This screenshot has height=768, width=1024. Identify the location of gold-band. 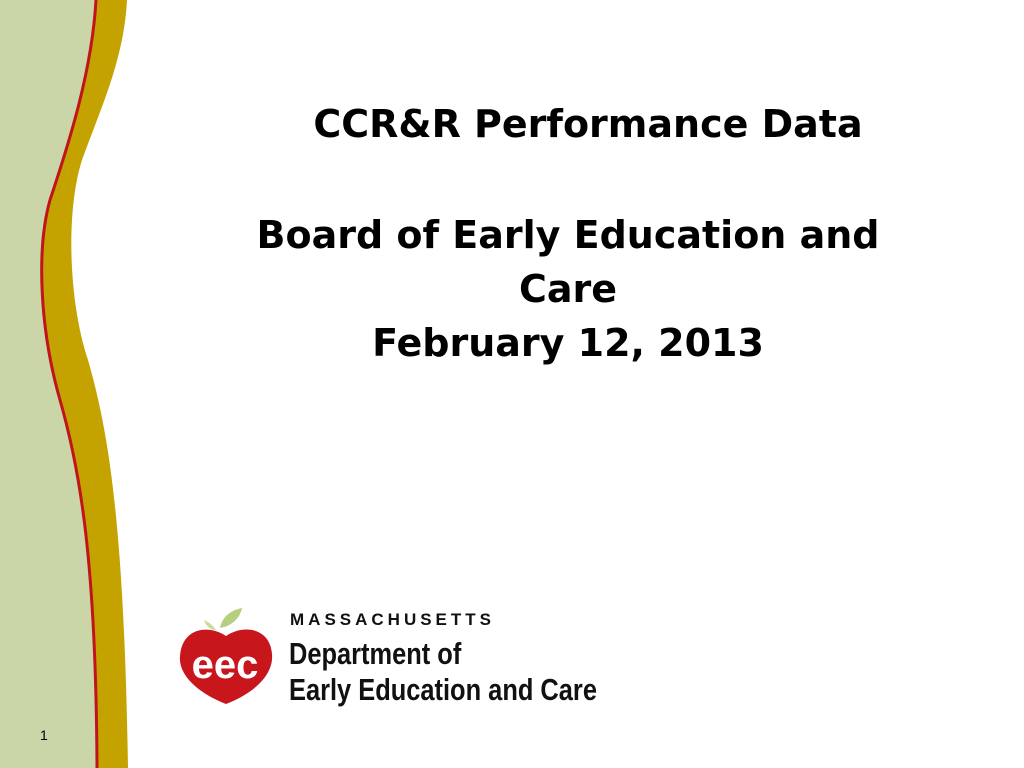
(84, 384).